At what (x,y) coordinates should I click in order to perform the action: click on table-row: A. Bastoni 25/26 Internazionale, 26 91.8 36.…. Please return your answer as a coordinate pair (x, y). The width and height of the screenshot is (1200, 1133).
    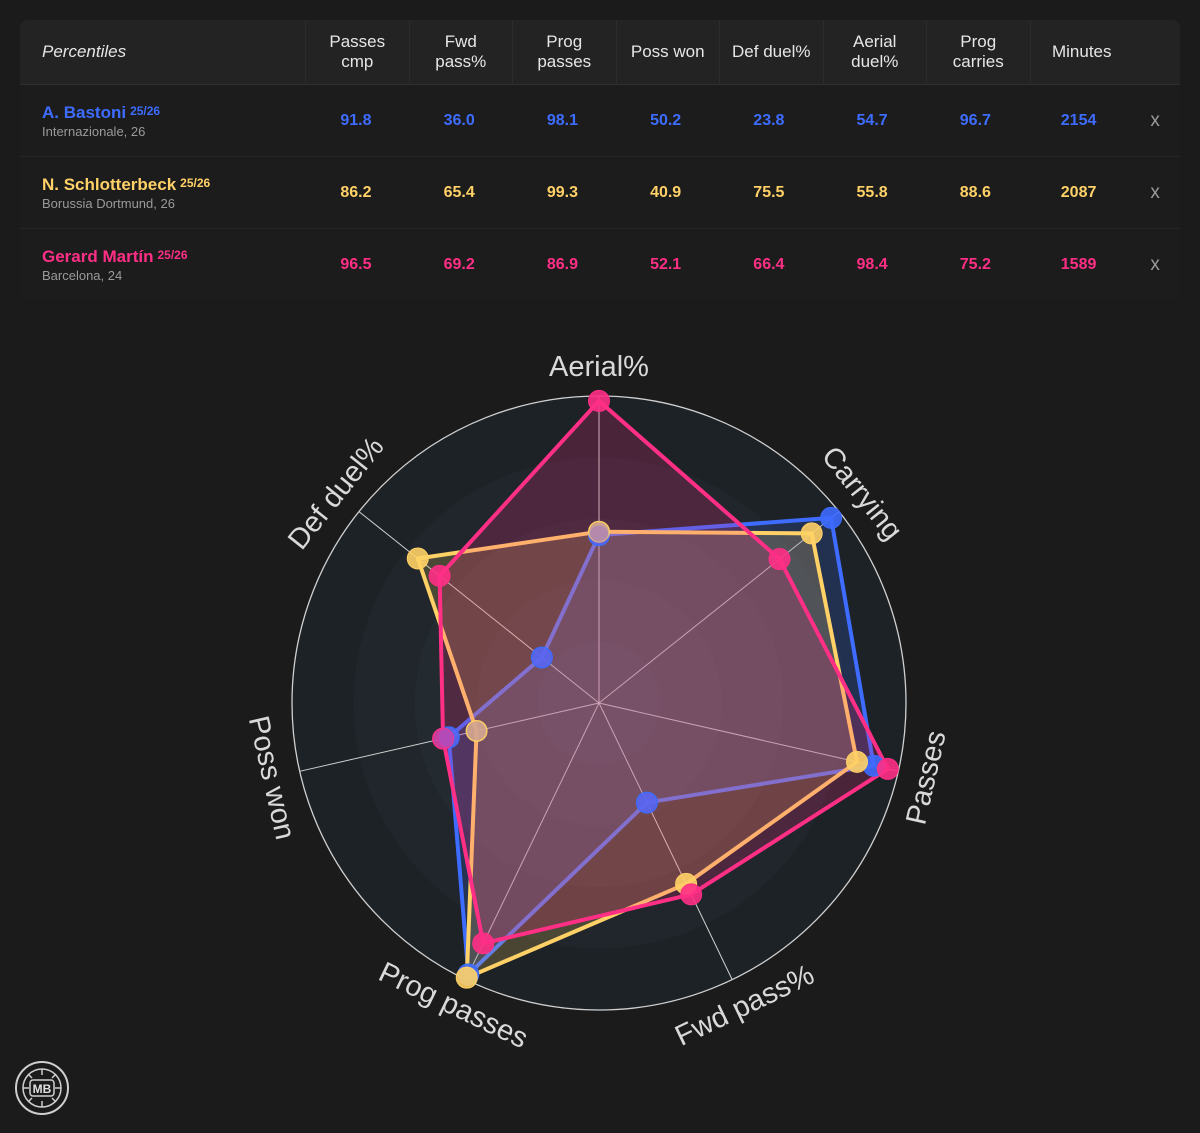
    Looking at the image, I should click on (600, 121).